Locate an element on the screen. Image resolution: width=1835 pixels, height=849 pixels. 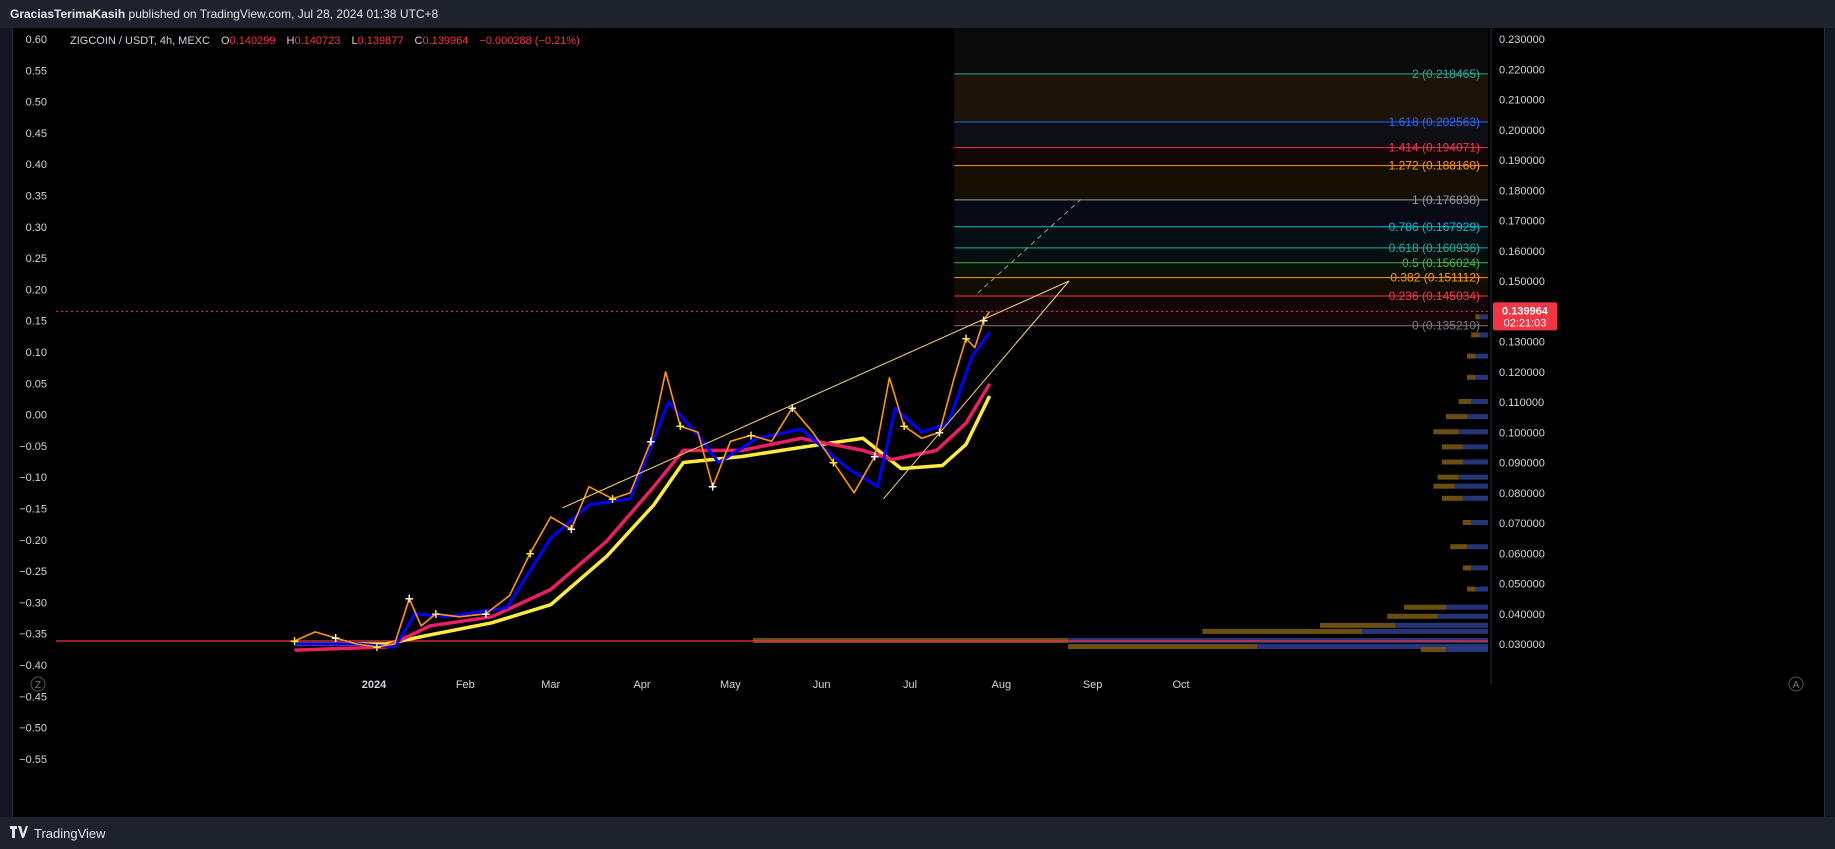
left-corner-button-label: Z is located at coordinates (38, 685).